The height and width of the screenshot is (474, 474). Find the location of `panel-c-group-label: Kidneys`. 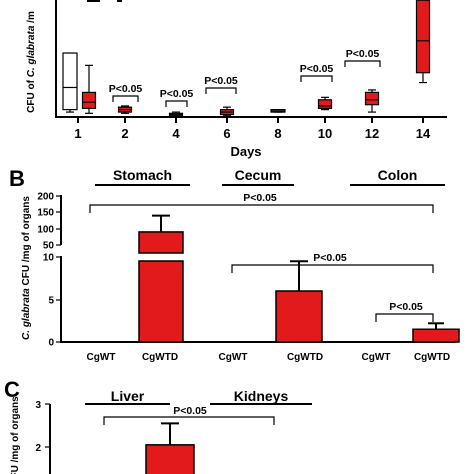

panel-c-group-label: Kidneys is located at coordinates (261, 396).